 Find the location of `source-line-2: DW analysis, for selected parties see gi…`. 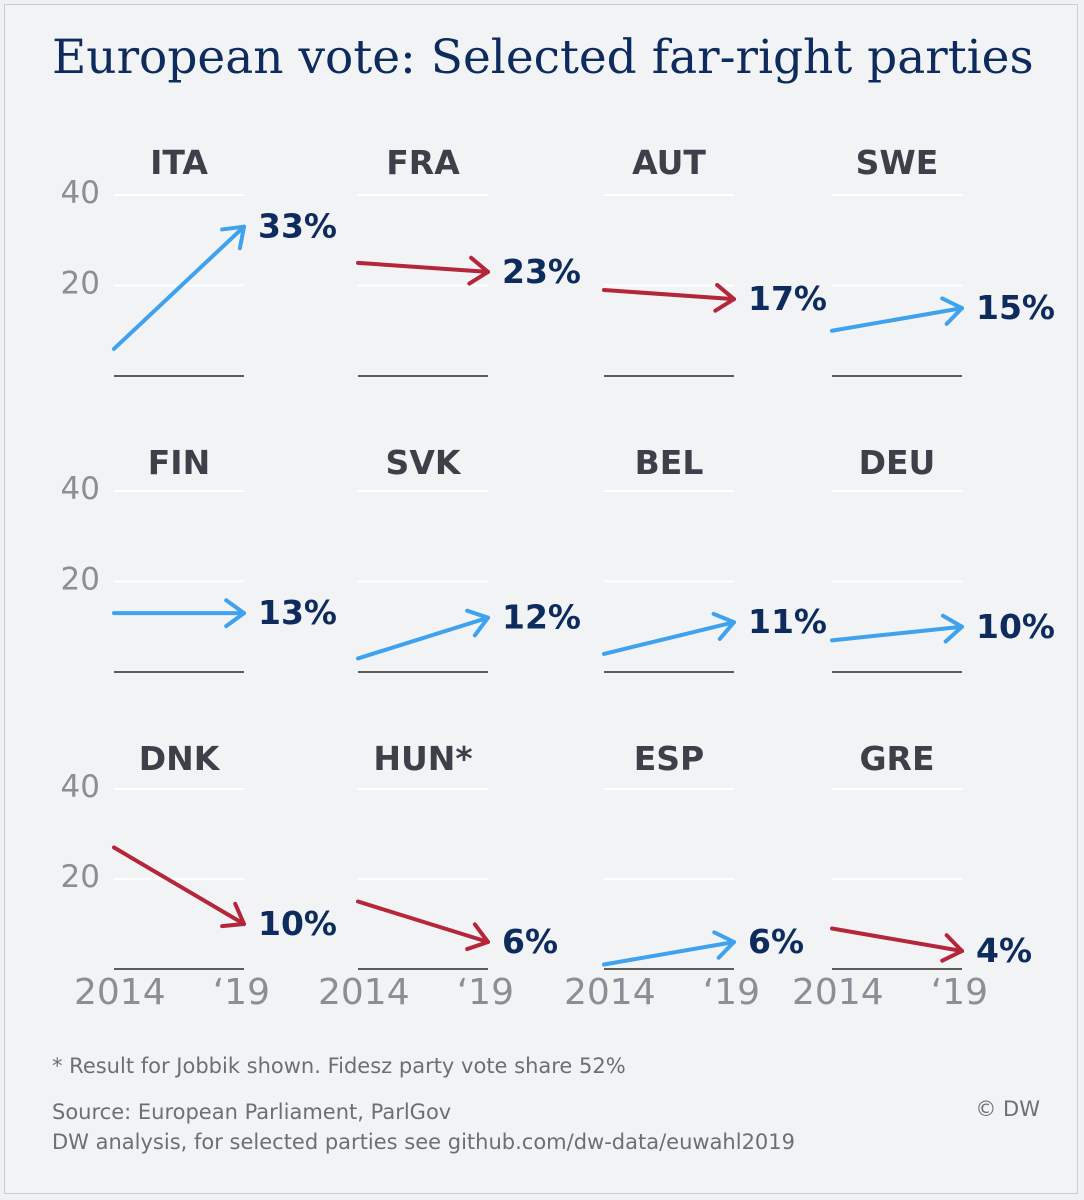

source-line-2: DW analysis, for selected parties see gi… is located at coordinates (424, 1142).